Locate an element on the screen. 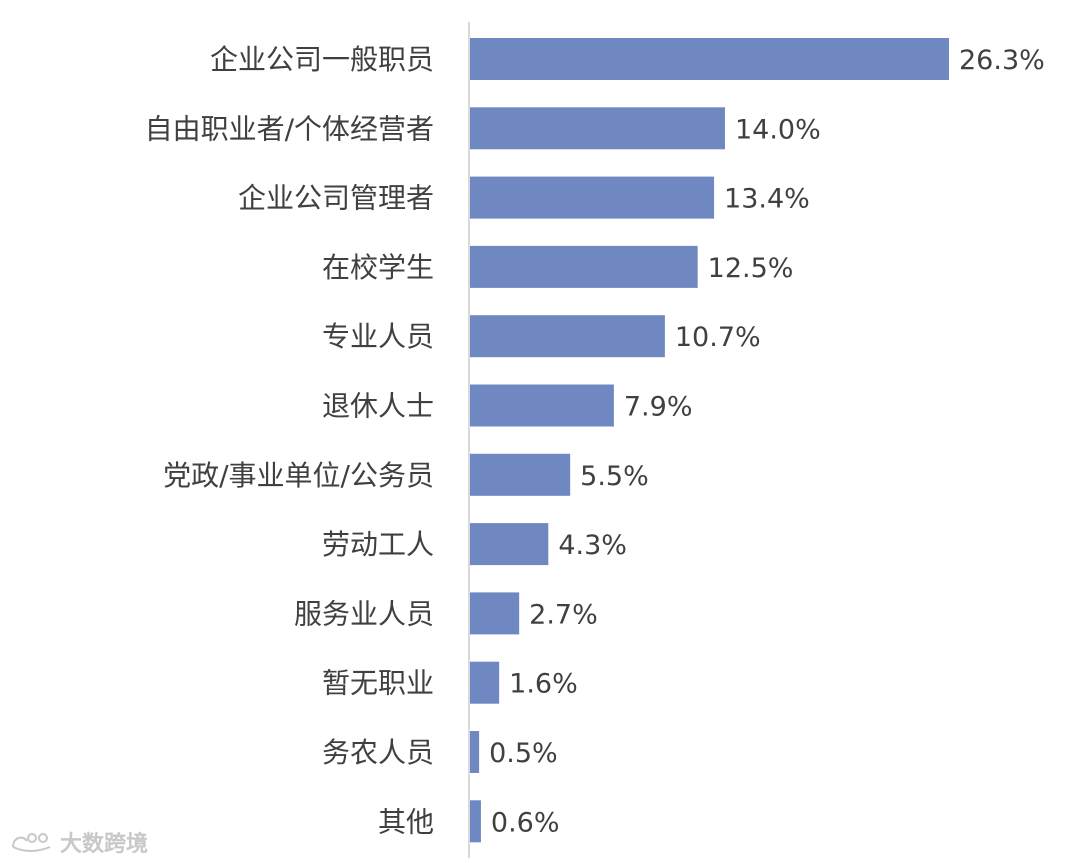 Image resolution: width=1080 pixels, height=863 pixels. value-label: 26.3% is located at coordinates (1002, 60).